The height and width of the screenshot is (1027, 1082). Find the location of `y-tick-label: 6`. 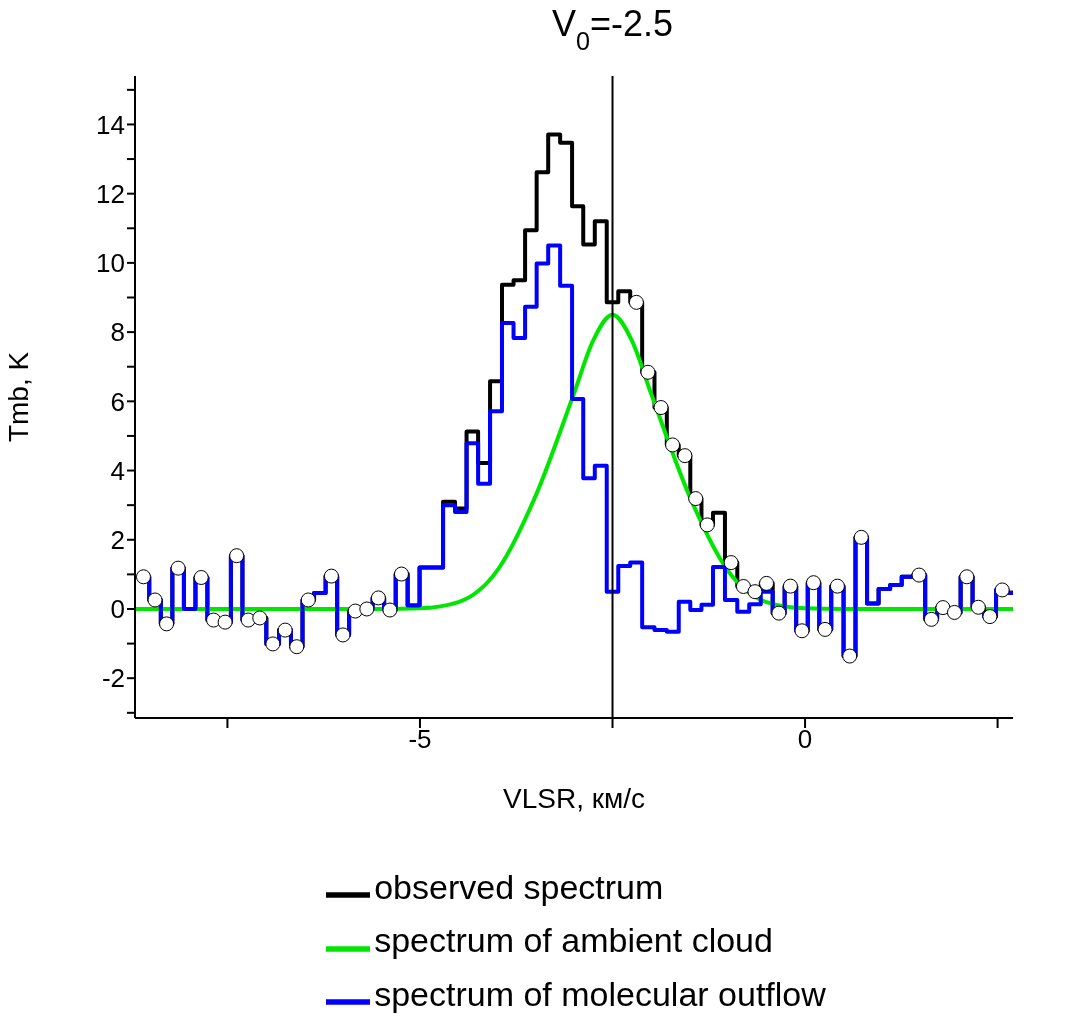

y-tick-label: 6 is located at coordinates (117, 401).